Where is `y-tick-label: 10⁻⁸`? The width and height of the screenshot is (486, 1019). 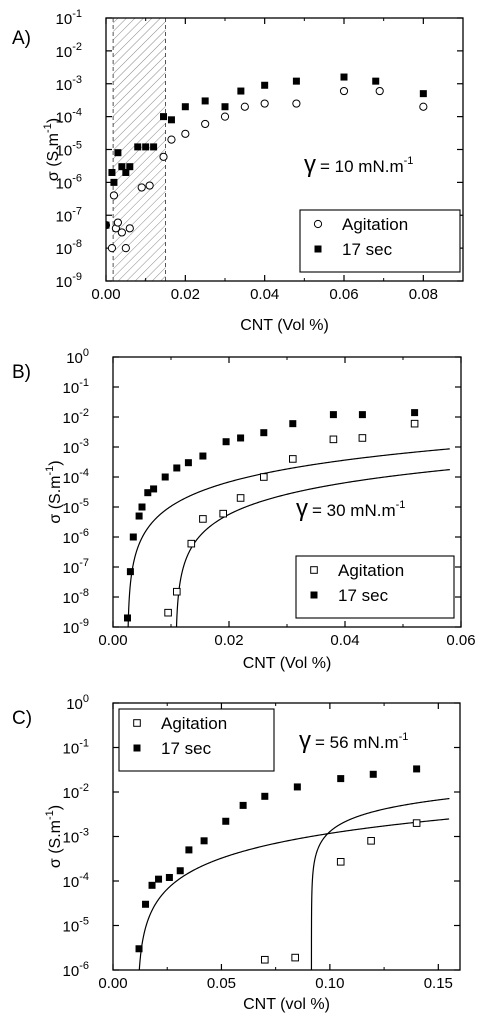
y-tick-label: 10⁻⁸ is located at coordinates (76, 597).